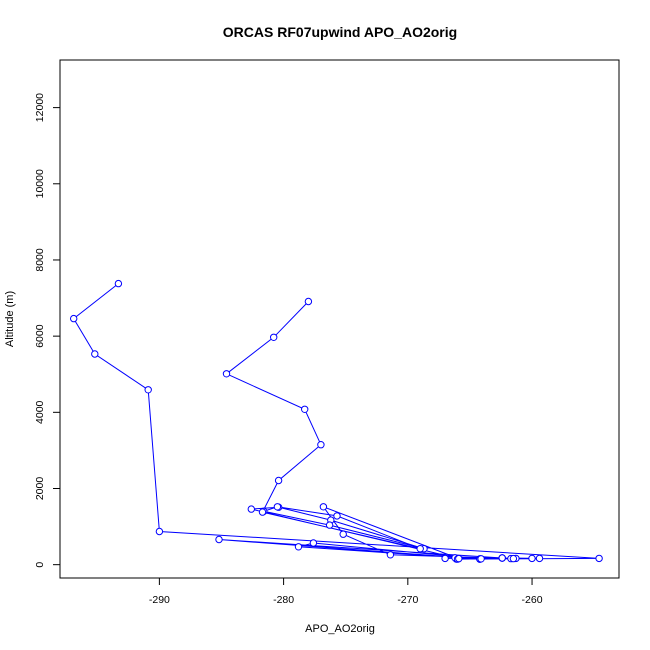 The height and width of the screenshot is (650, 650). Describe the element at coordinates (40, 260) in the screenshot. I see `y-tick-label: 8000` at that location.